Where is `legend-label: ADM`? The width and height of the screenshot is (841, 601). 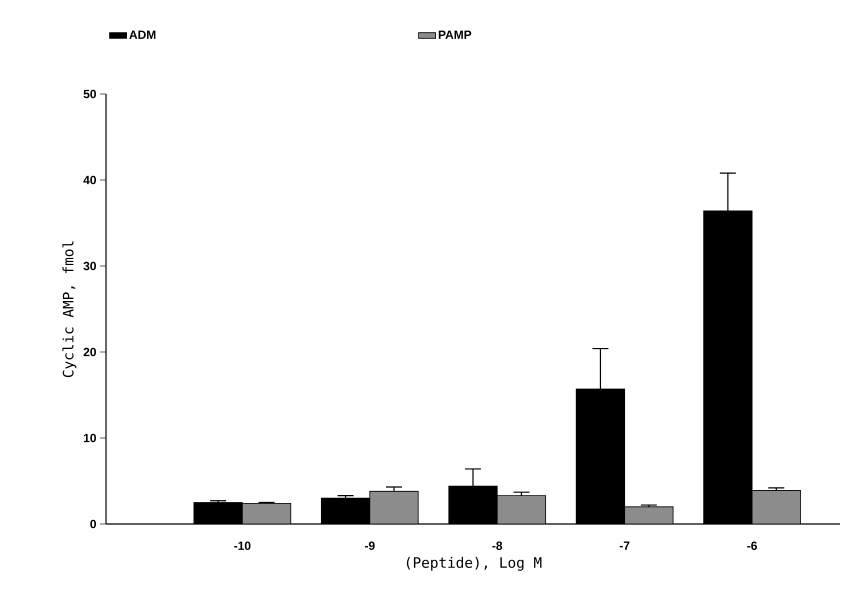 legend-label: ADM is located at coordinates (142, 34).